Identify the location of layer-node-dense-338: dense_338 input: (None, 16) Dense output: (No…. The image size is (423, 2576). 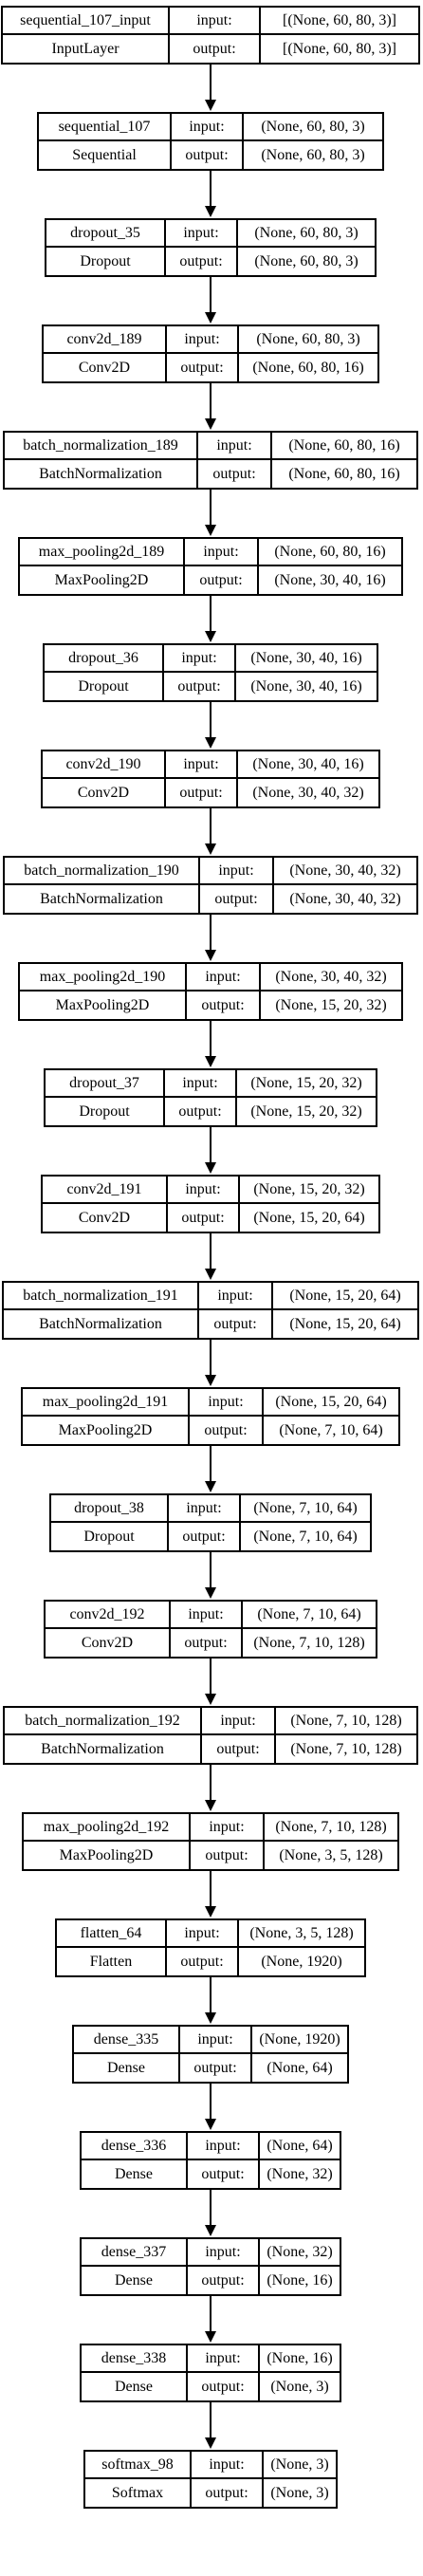
(210, 2373).